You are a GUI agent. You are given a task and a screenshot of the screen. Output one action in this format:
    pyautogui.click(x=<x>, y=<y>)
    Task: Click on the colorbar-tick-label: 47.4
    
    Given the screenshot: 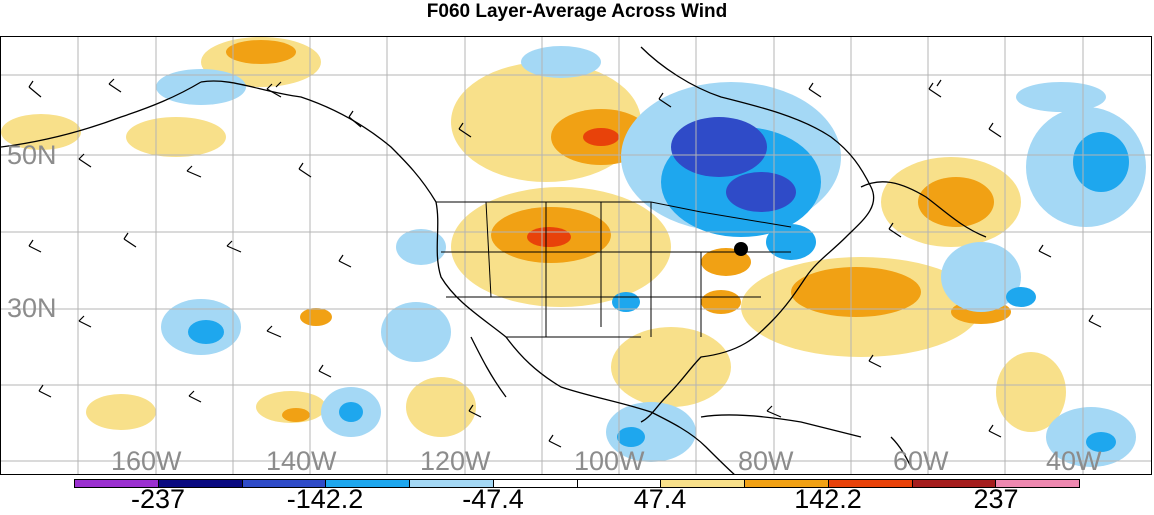 What is the action you would take?
    pyautogui.click(x=660, y=499)
    